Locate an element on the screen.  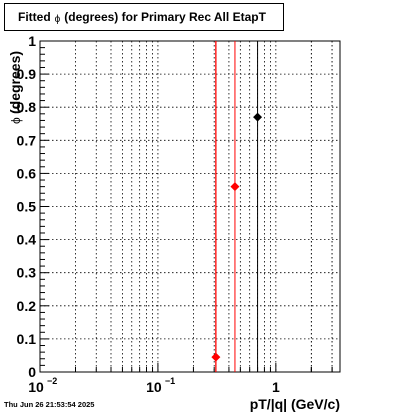
y-tick-label: 0.9 is located at coordinates (27, 74).